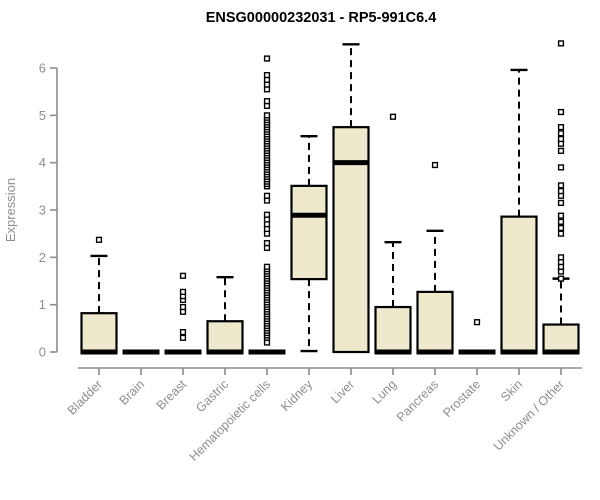 Image resolution: width=600 pixels, height=500 pixels. Describe the element at coordinates (10, 210) in the screenshot. I see `y-axis-title: Expression` at that location.